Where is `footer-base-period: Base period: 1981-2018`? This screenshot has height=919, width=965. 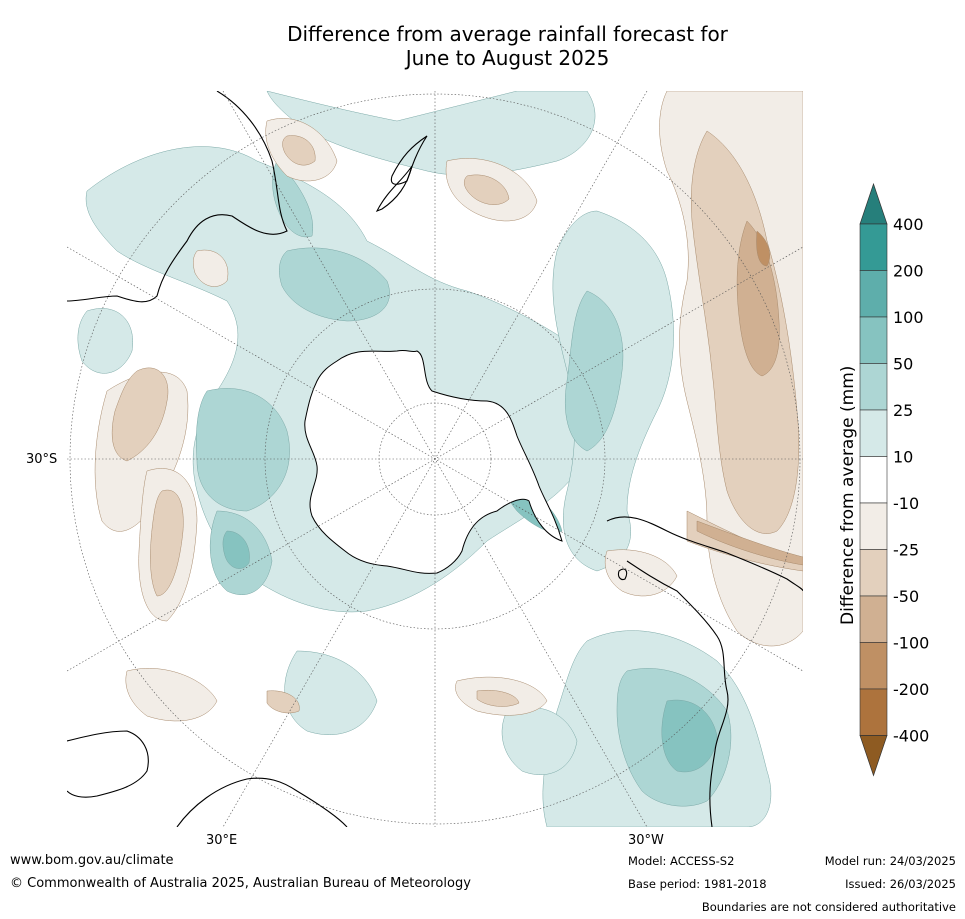 footer-base-period: Base period: 1981-2018 is located at coordinates (697, 884).